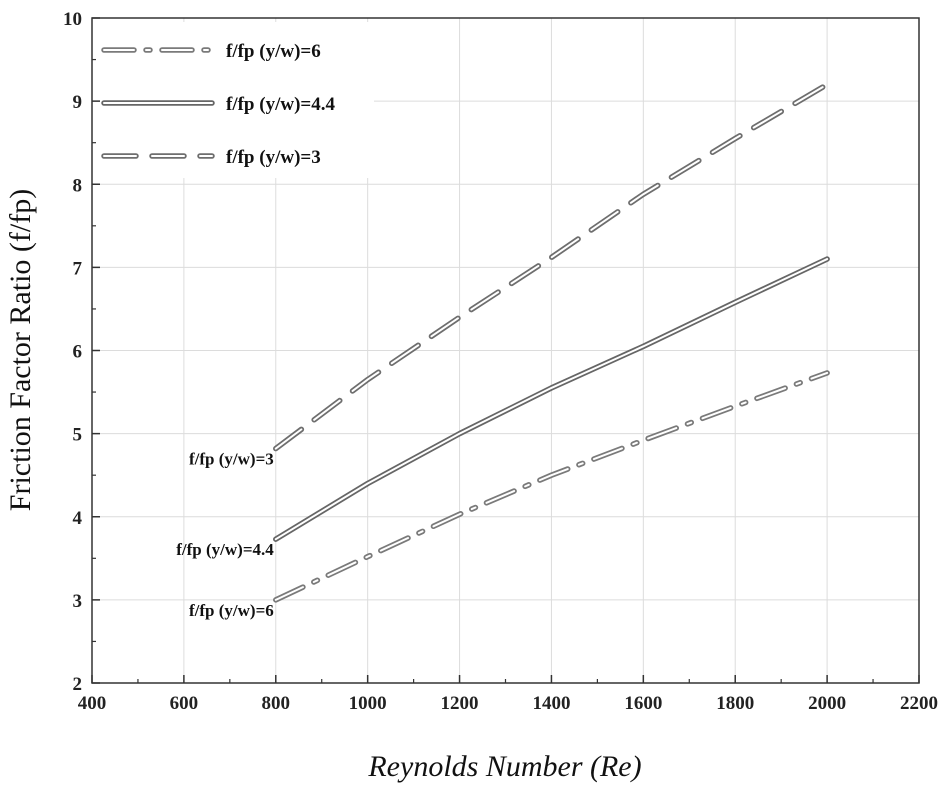 Image resolution: width=950 pixels, height=789 pixels. I want to click on y-tick-label-7: 7, so click(78, 268).